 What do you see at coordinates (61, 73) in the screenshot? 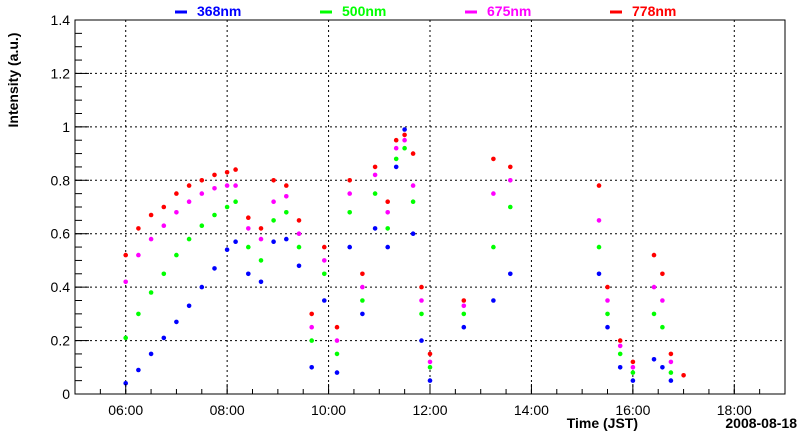
I see `y-tick-label: 1.2` at bounding box center [61, 73].